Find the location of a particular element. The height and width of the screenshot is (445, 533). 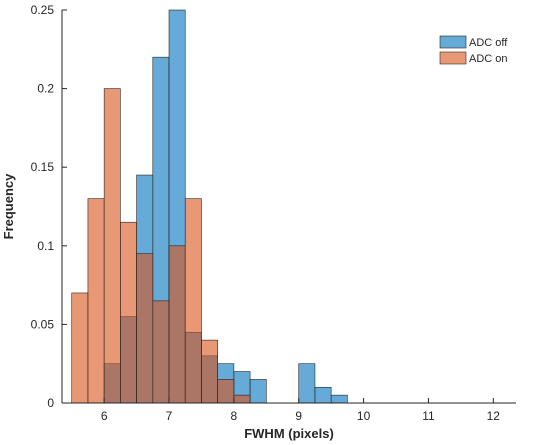

y-tick-label: 0.1 is located at coordinates (45, 246).